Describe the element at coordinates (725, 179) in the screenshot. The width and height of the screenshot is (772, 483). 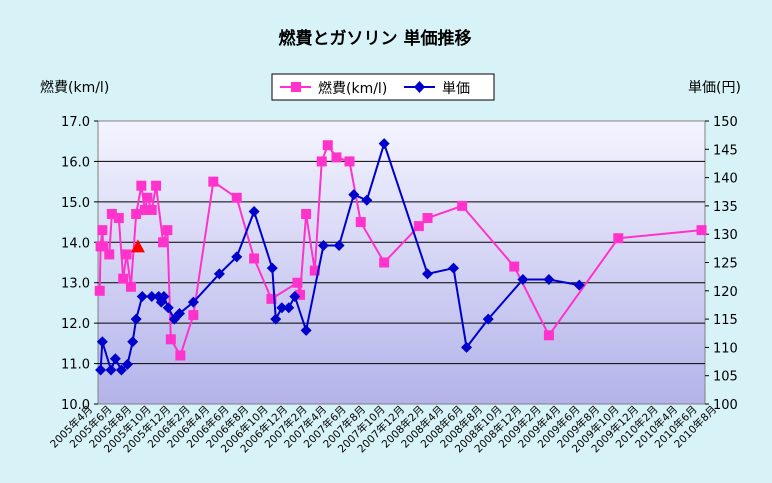
I see `right-tick-label: 140` at that location.